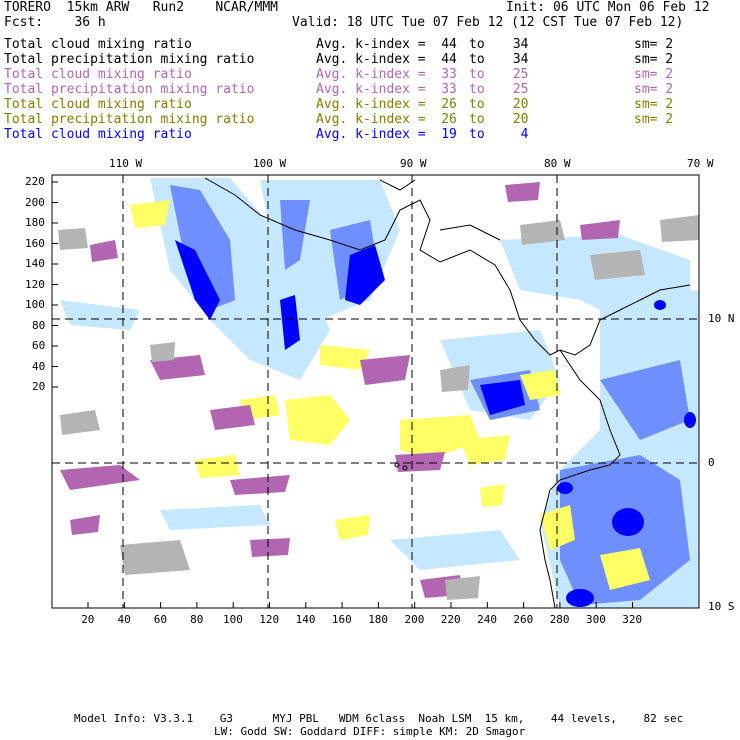 The width and height of the screenshot is (740, 740). What do you see at coordinates (632, 619) in the screenshot?
I see `bottom-tick-label: 320` at bounding box center [632, 619].